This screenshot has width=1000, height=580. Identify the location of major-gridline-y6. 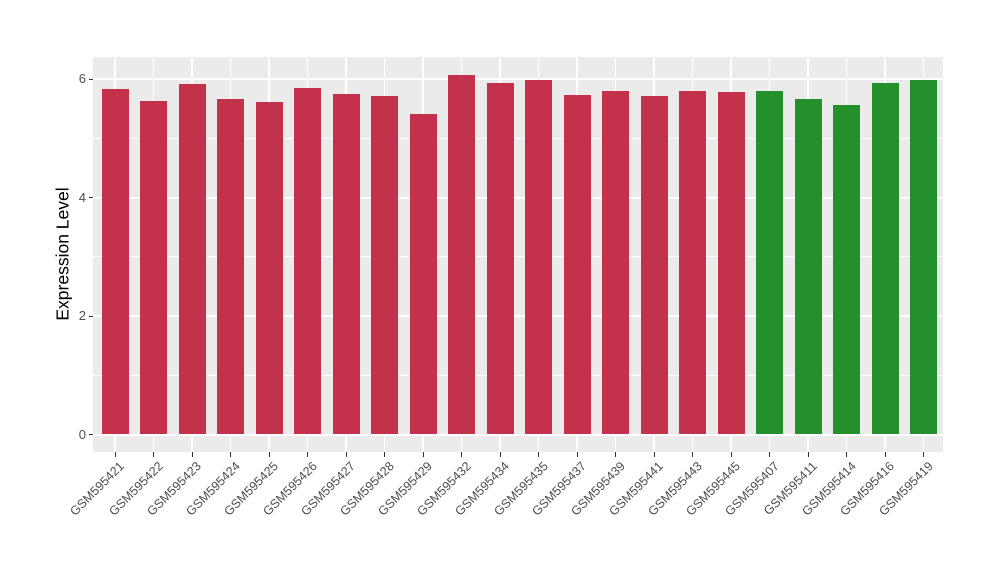
(518, 79).